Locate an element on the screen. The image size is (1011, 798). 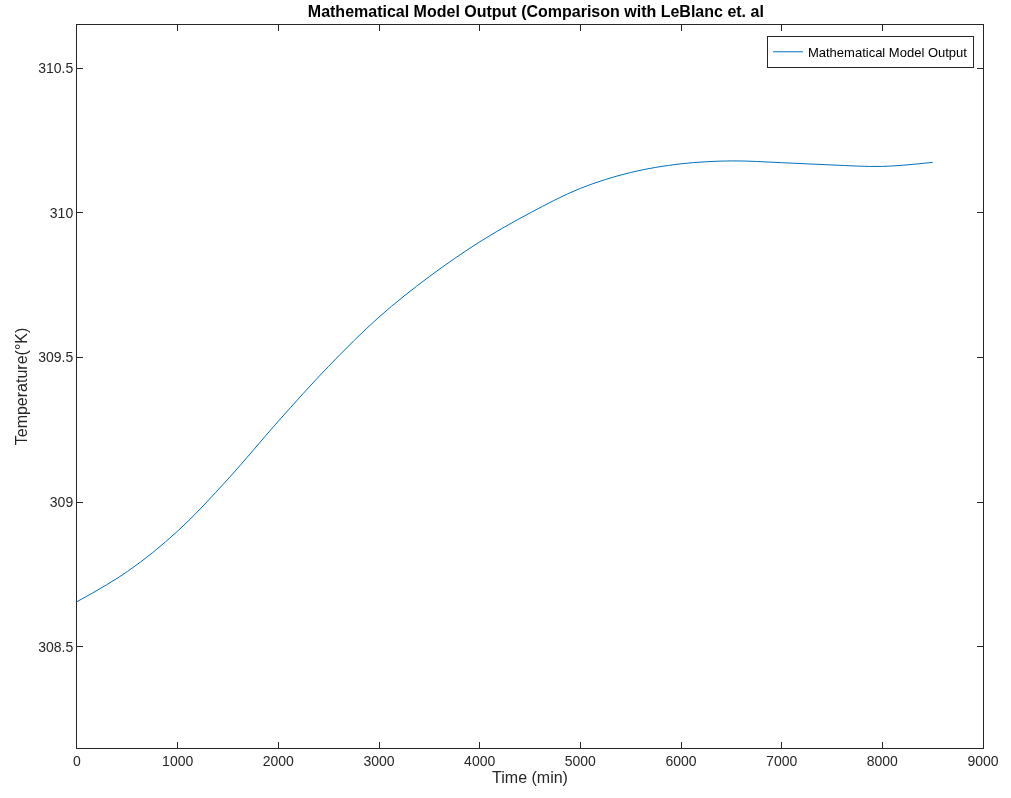
y-tick-label: 308.5 is located at coordinates (56, 646).